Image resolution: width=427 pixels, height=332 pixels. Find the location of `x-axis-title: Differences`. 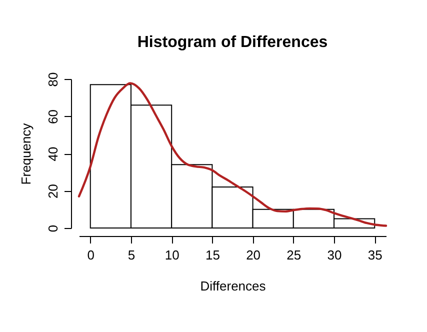

x-axis-title: Differences is located at coordinates (233, 286).